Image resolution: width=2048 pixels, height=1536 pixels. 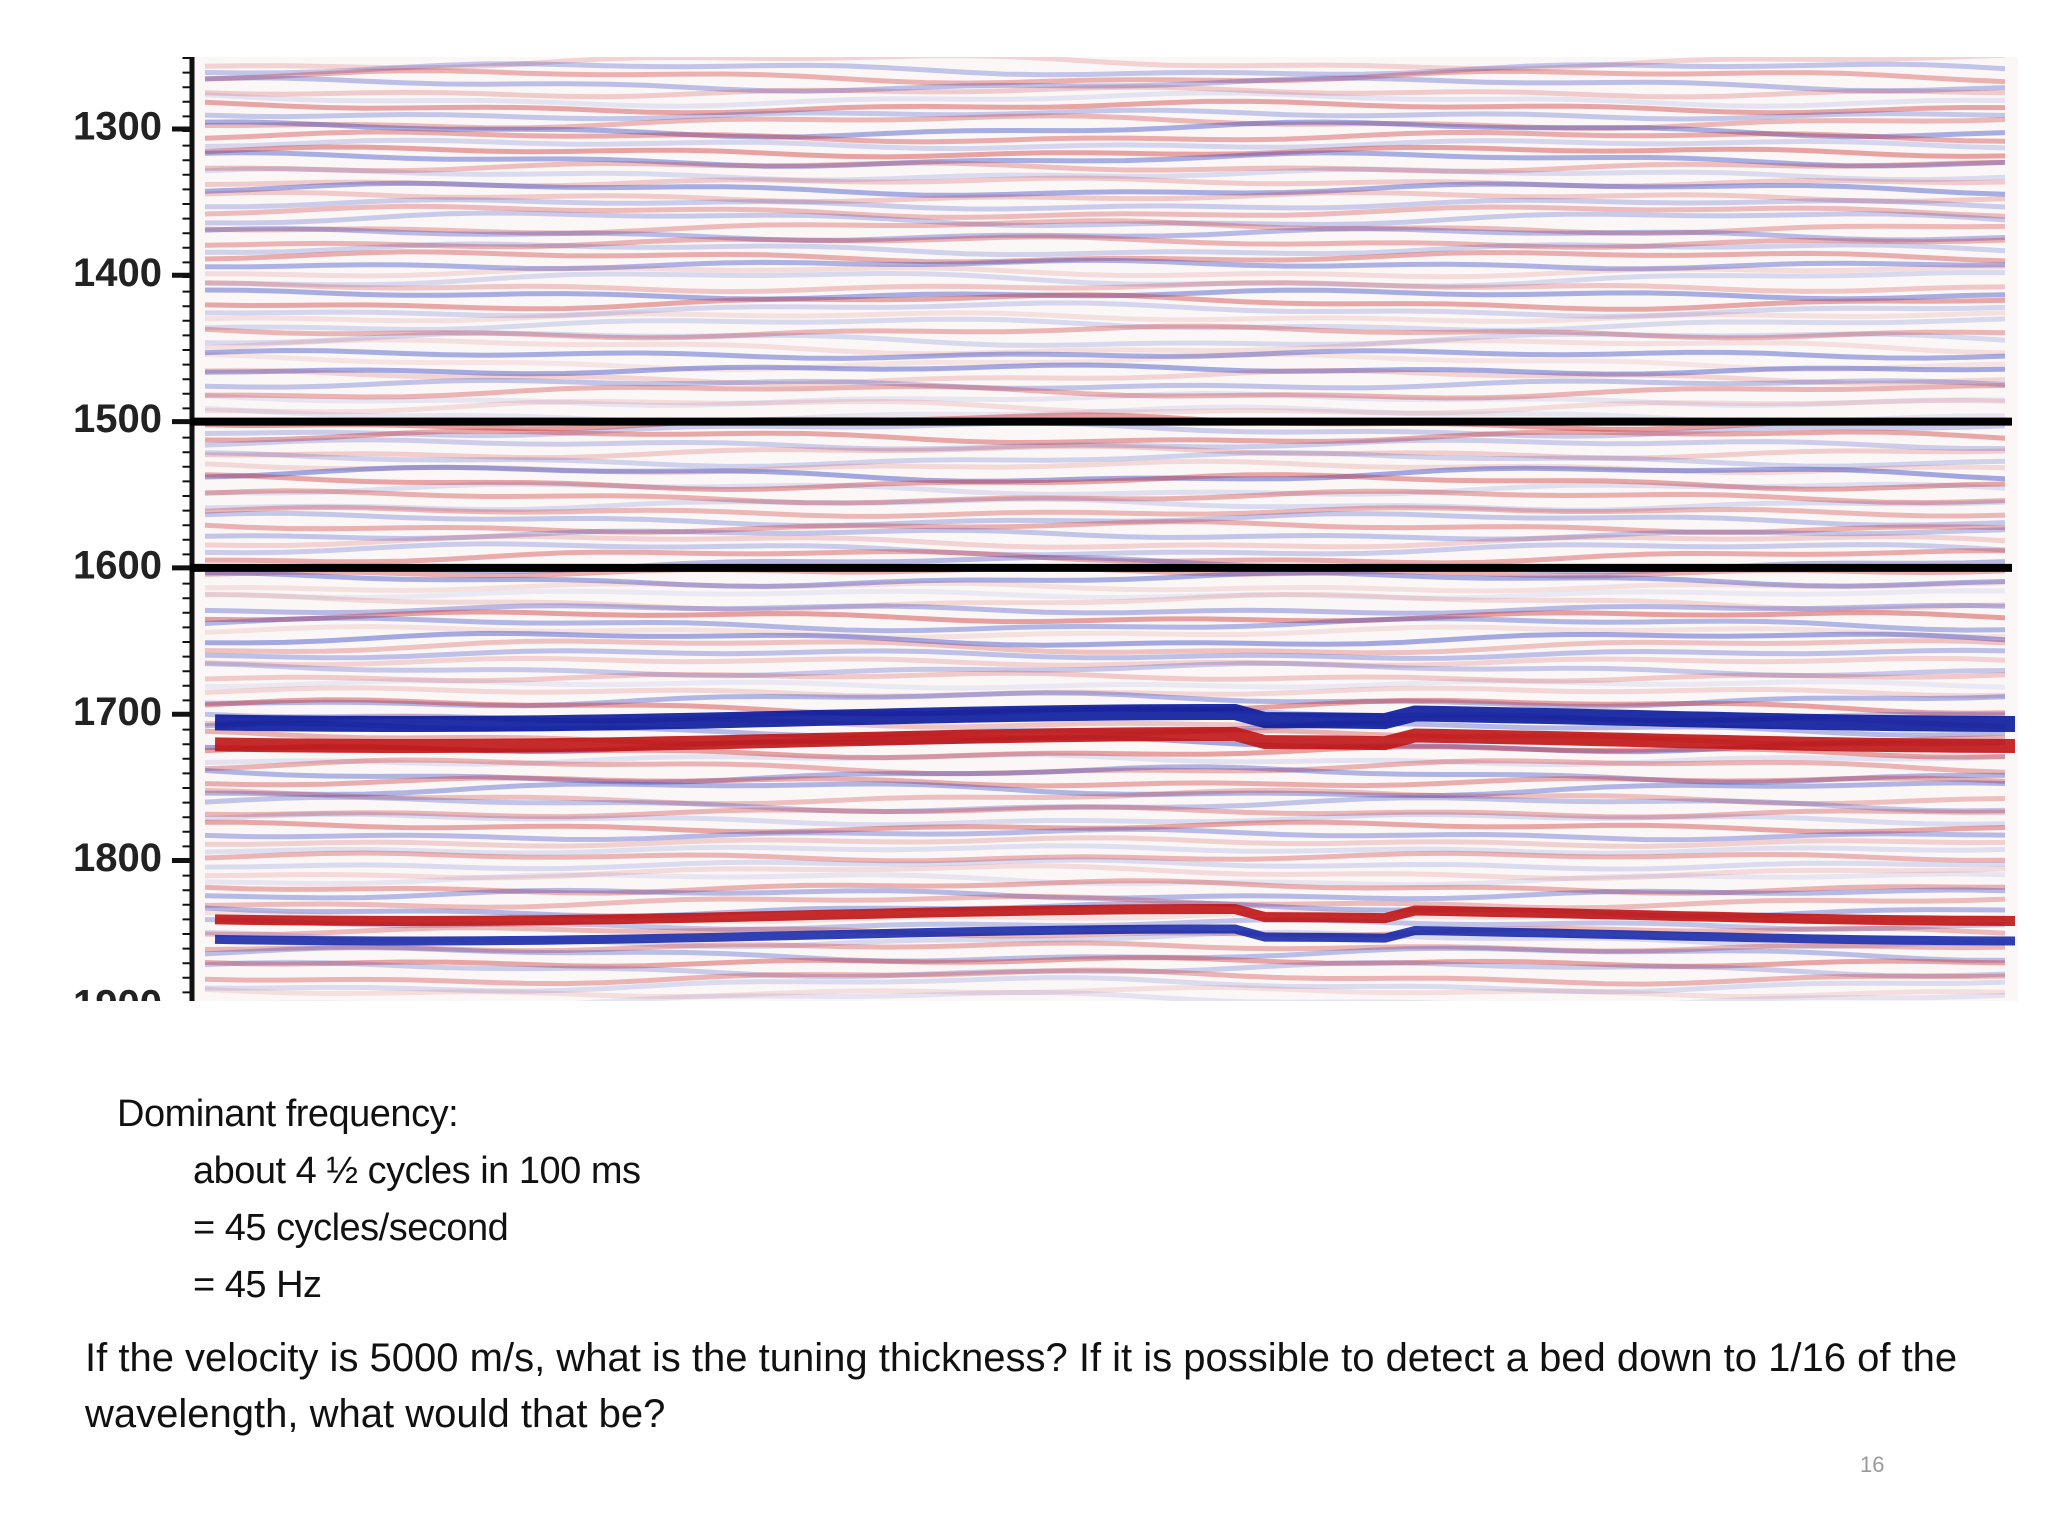 What do you see at coordinates (134, 529) in the screenshot?
I see `time-axis: 1300 1400 1500 1600 1700 1800 1900` at bounding box center [134, 529].